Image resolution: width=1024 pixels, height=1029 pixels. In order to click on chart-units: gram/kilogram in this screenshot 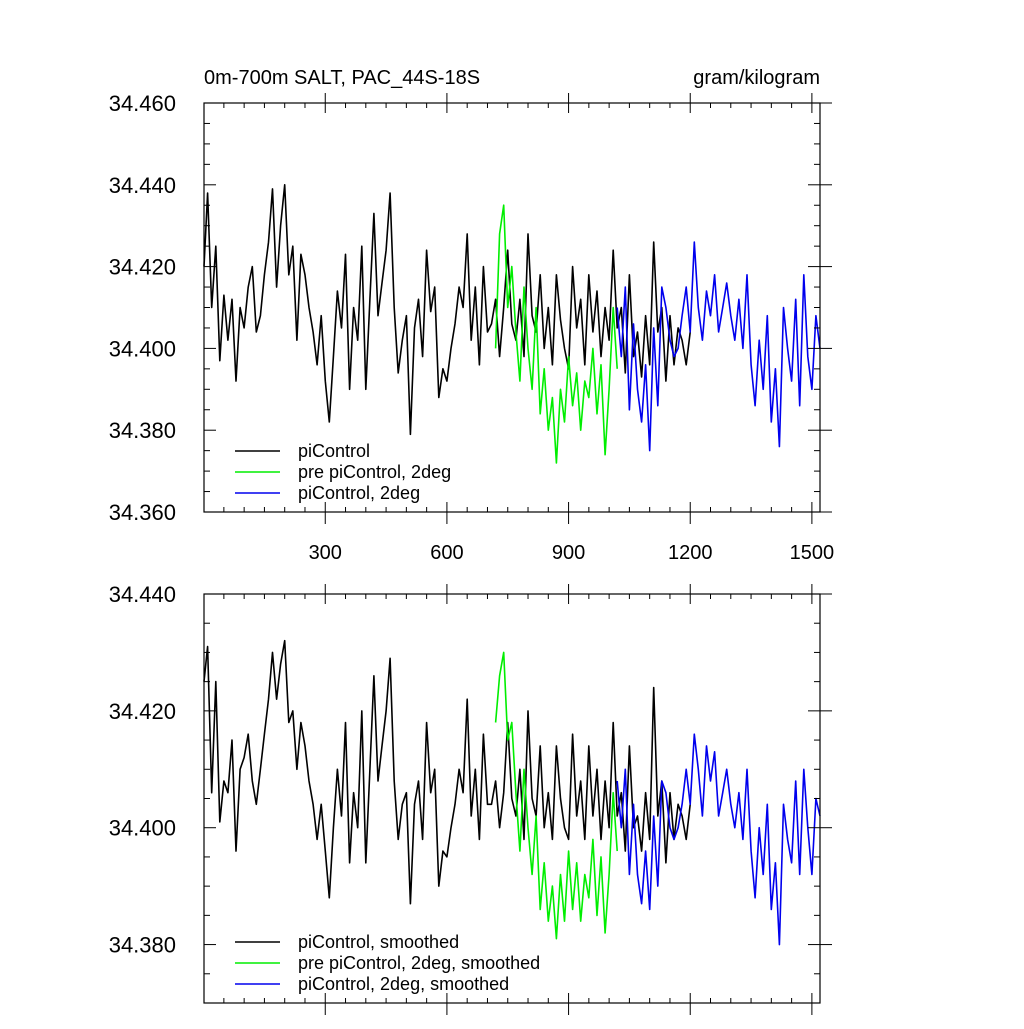, I will do `click(756, 78)`.